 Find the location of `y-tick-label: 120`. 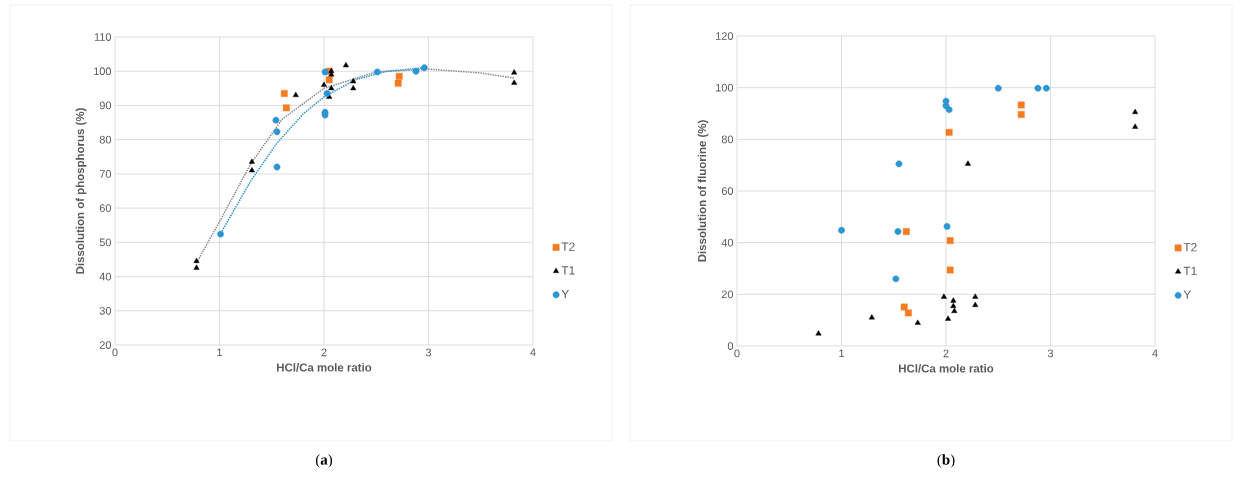

y-tick-label: 120 is located at coordinates (725, 36).